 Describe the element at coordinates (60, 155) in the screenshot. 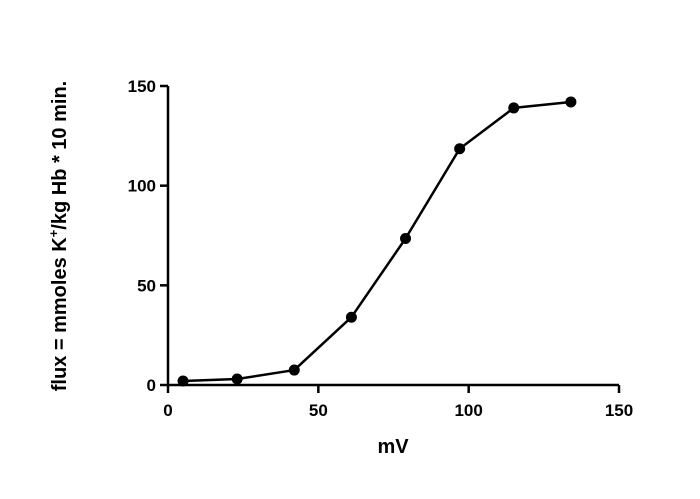

I see `y-axis-title-rest: /kg Hb * 10 min.` at that location.